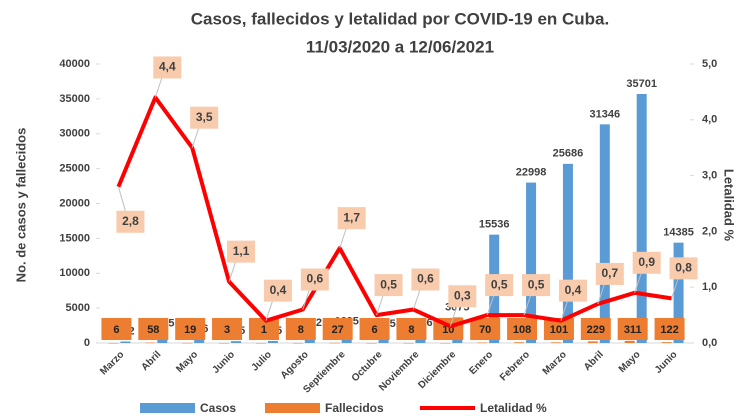 Image resolution: width=738 pixels, height=416 pixels. I want to click on y2-tick-label: 3,0, so click(709, 176).